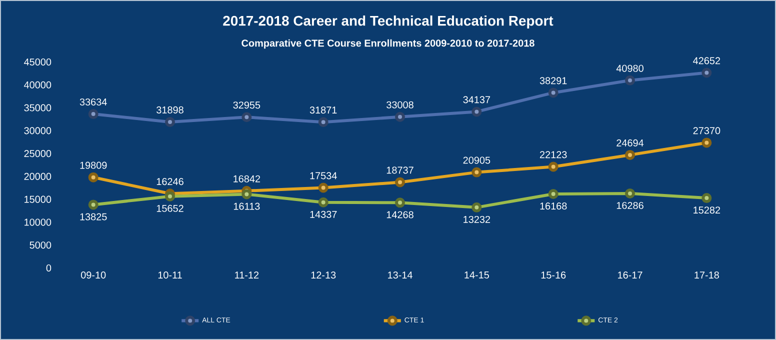  Describe the element at coordinates (630, 275) in the screenshot. I see `x-tick-label: 16-17` at that location.